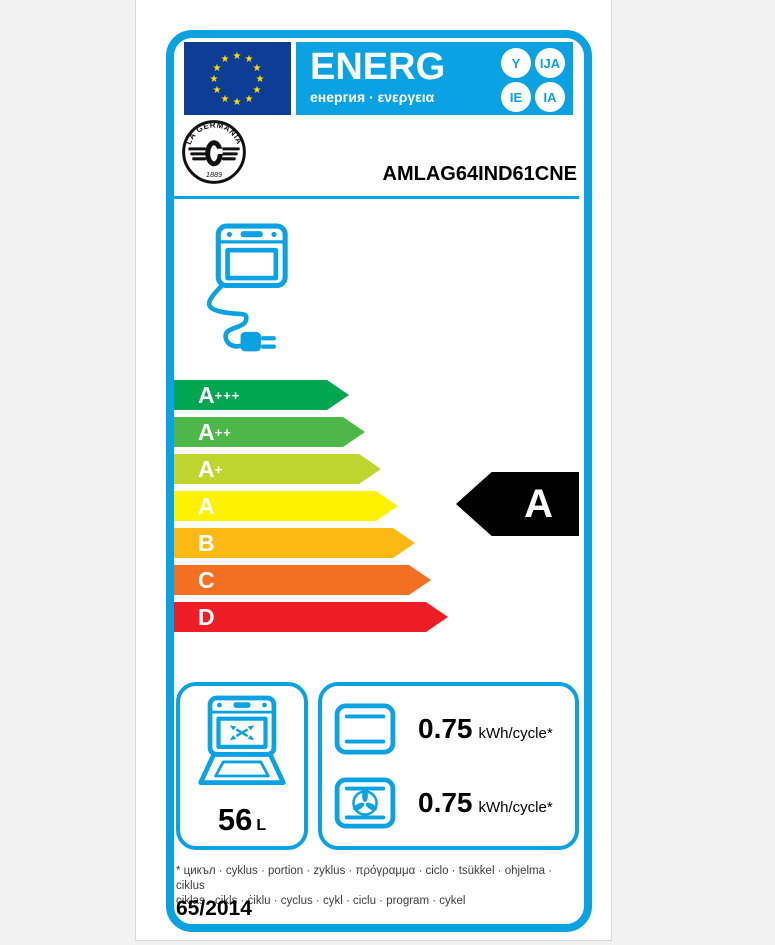  I want to click on energy-consumption-box: 0.75 kWh/cycle*, so click(448, 766).